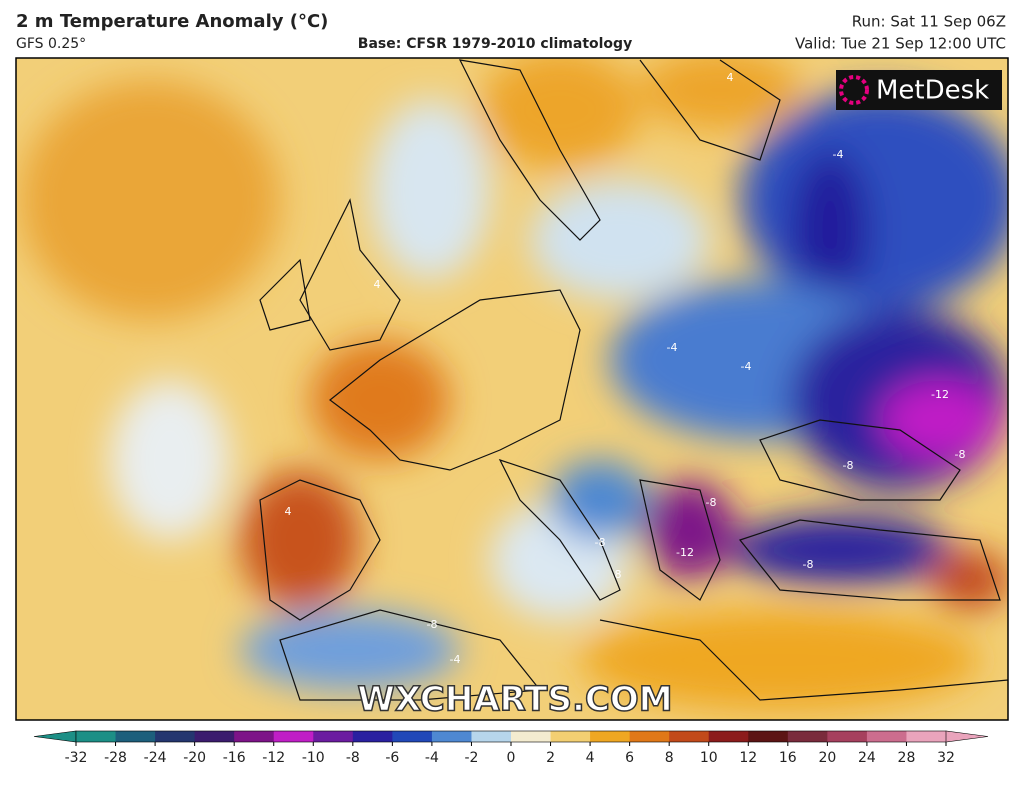  Describe the element at coordinates (194, 758) in the screenshot. I see `colorbar-tick-label: -20` at that location.